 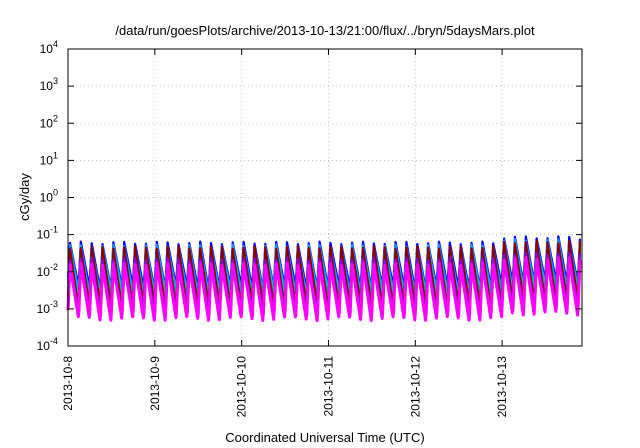 I want to click on x-tick-label: 2013-10-13, so click(x=502, y=387).